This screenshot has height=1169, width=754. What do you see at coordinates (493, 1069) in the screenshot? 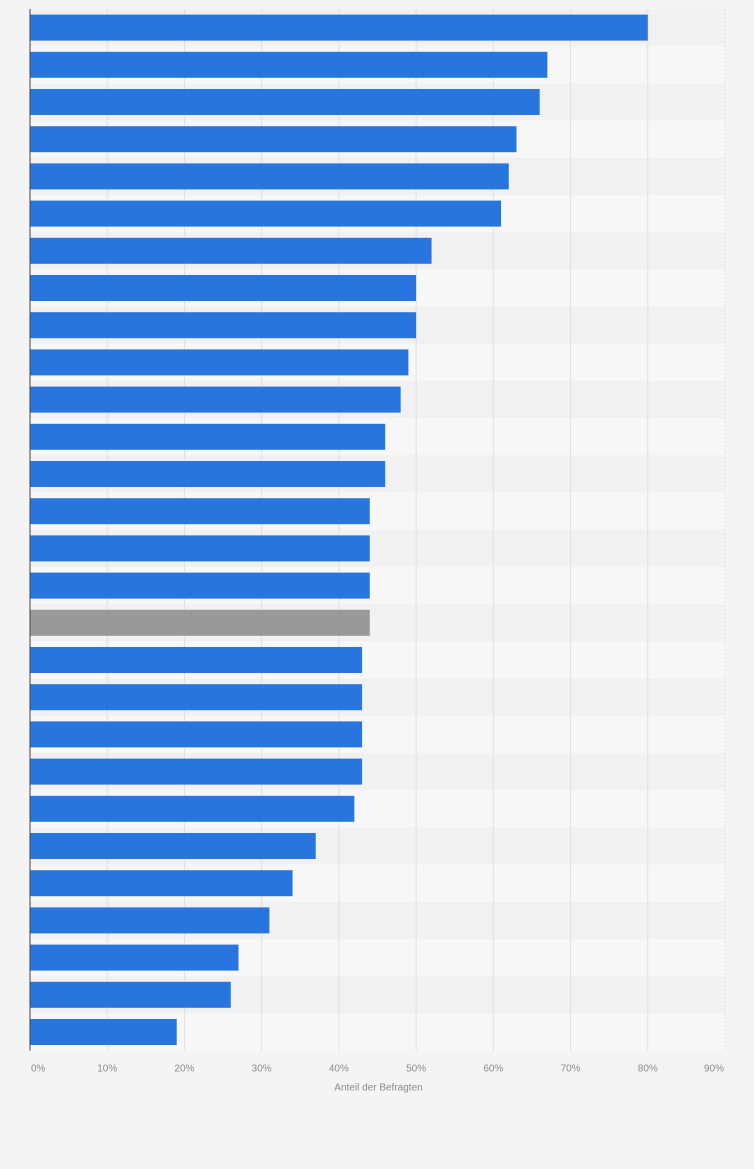
I see `x-tick-label: 60%` at bounding box center [493, 1069].